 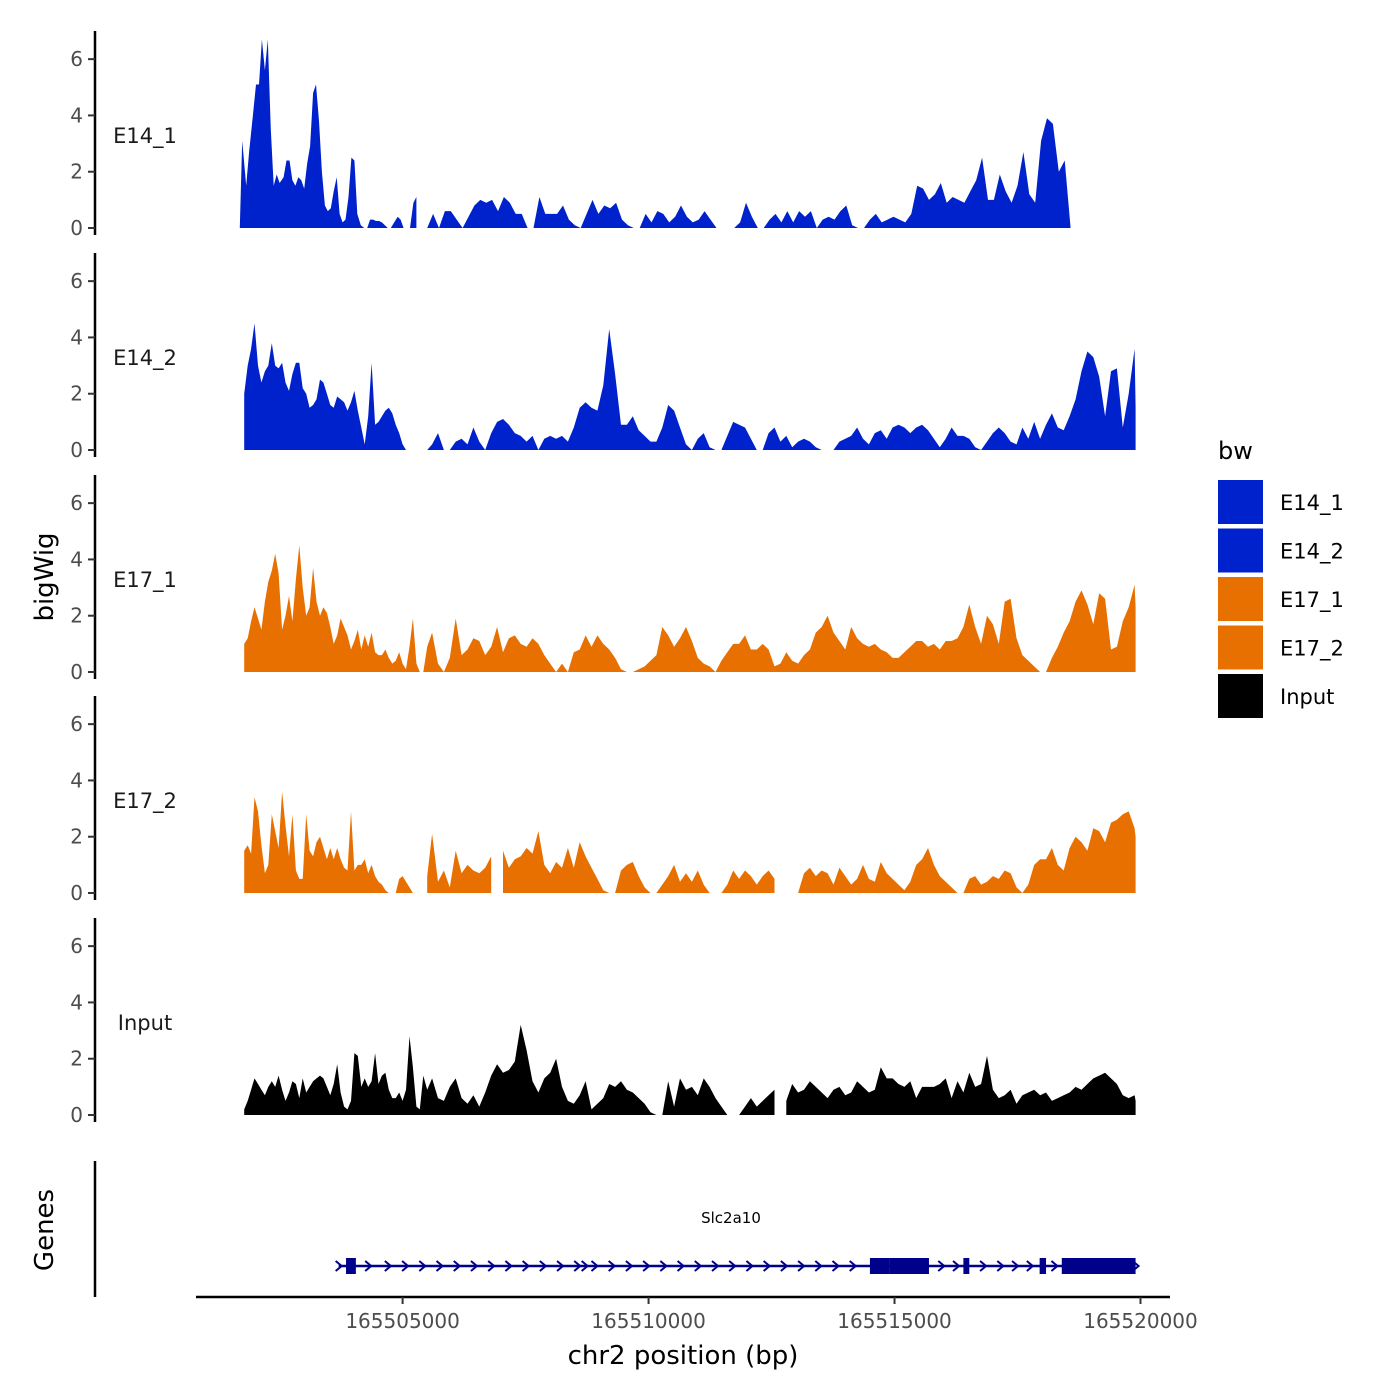 I want to click on track-E17_1: 0 2 4 6 E17_1, so click(x=603, y=579).